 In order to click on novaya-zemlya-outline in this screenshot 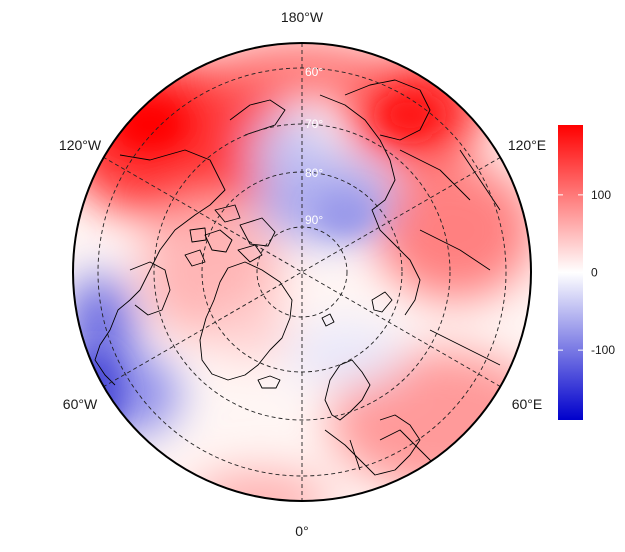, I will do `click(382, 302)`.